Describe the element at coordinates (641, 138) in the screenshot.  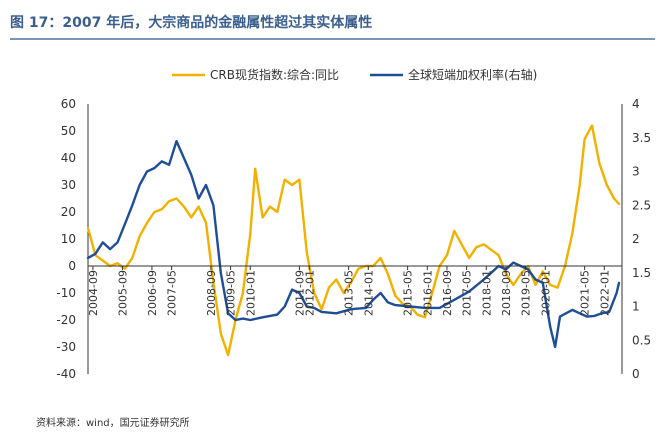
I see `right-axis-tick-label: 3.5` at that location.